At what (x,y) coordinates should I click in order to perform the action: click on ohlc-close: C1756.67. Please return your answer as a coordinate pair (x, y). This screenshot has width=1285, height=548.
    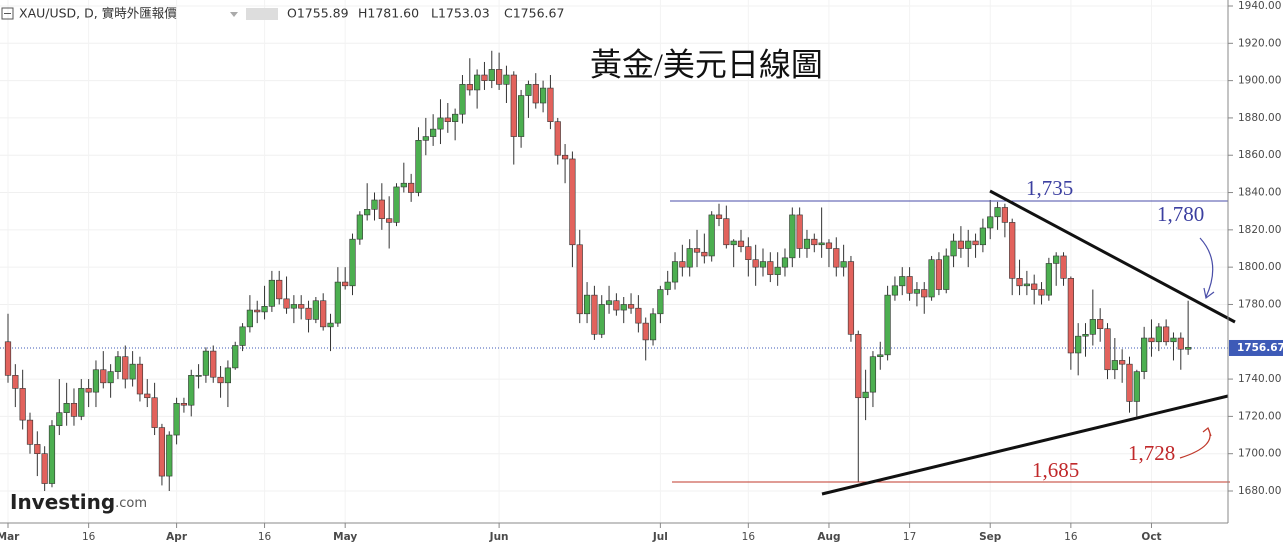
    Looking at the image, I should click on (534, 13).